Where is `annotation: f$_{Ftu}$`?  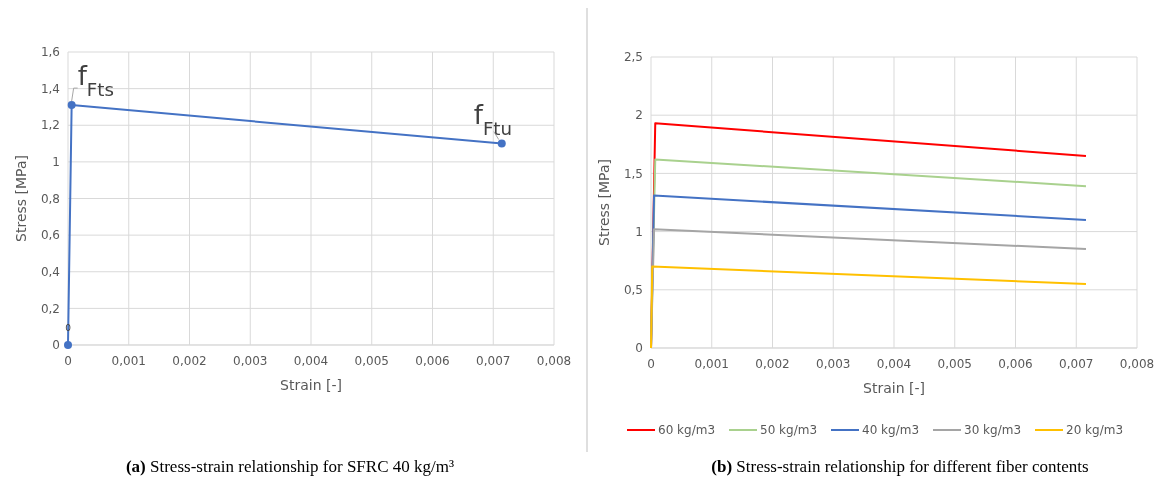
annotation: f$_{Ftu}$ is located at coordinates (493, 119).